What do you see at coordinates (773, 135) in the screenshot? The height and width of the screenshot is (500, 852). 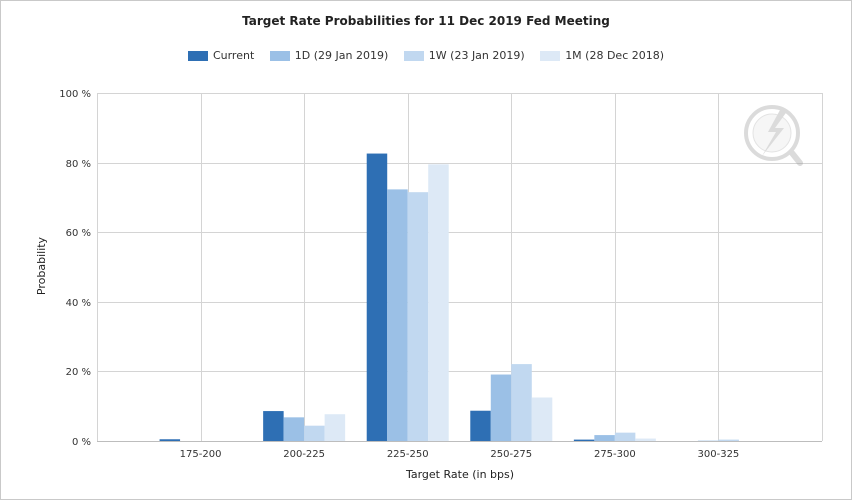 I see `watermark-logo-icon` at bounding box center [773, 135].